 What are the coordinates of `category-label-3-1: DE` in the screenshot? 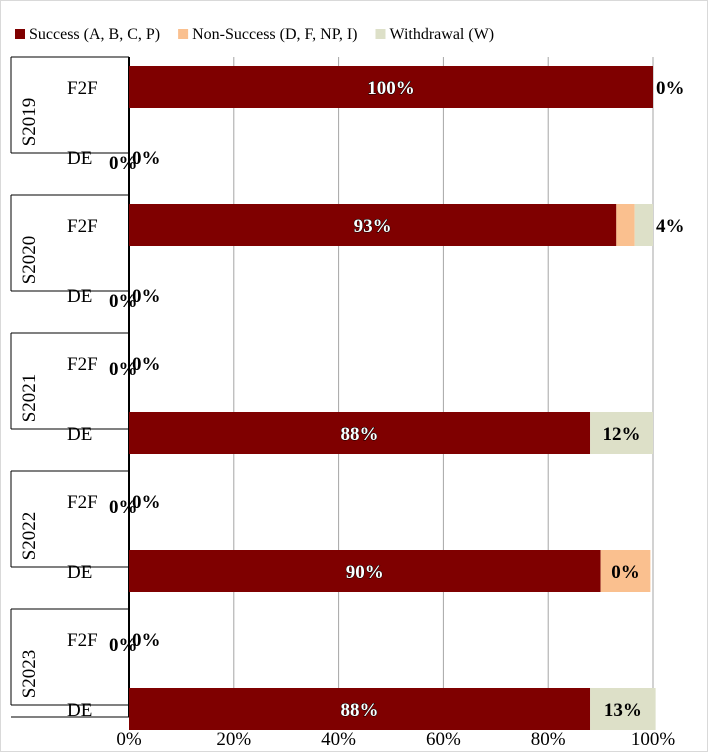 It's located at (79, 572).